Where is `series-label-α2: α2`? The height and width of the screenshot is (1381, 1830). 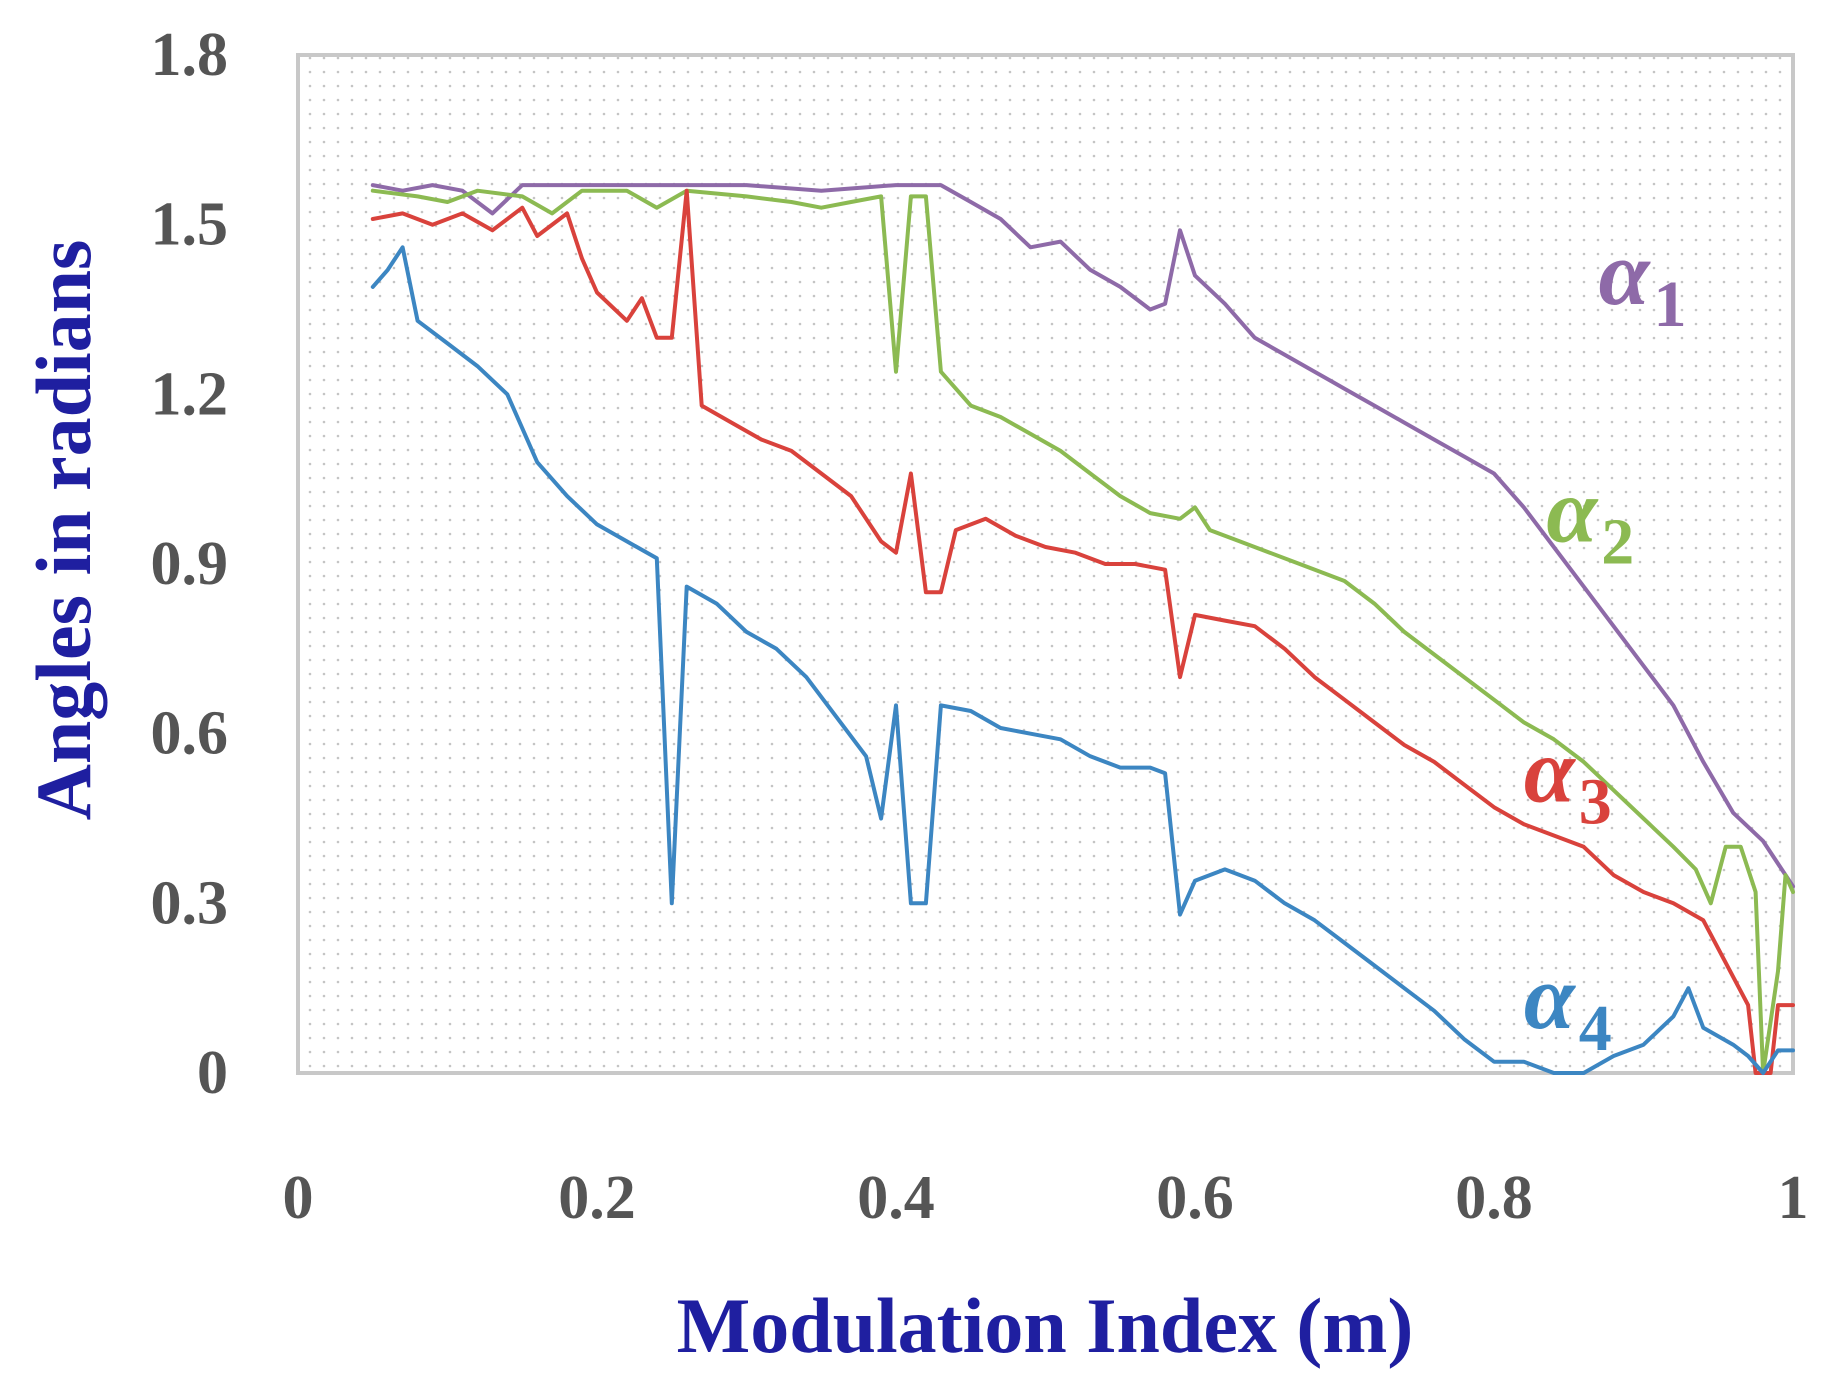
series-label-α2: α2 is located at coordinates (1590, 518).